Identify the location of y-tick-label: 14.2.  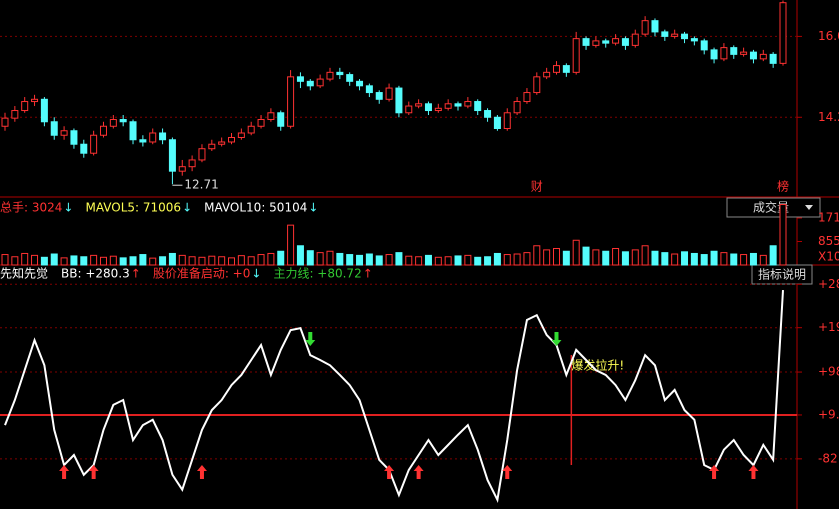
(828, 117).